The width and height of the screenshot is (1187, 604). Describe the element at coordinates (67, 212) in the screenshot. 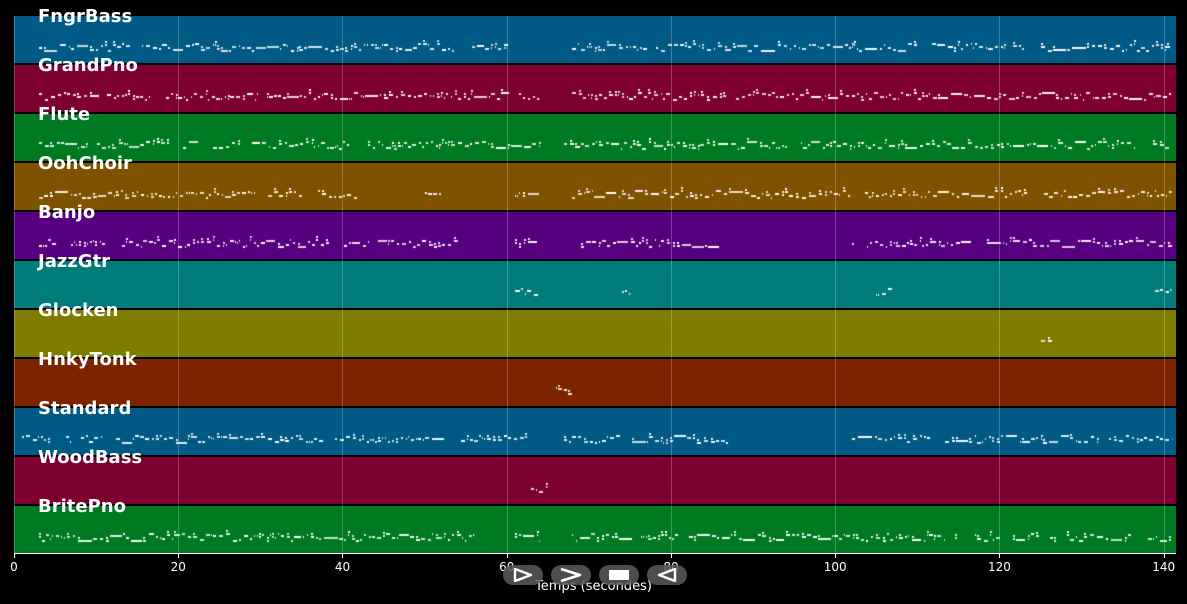

I see `track-label: Banjo` at that location.